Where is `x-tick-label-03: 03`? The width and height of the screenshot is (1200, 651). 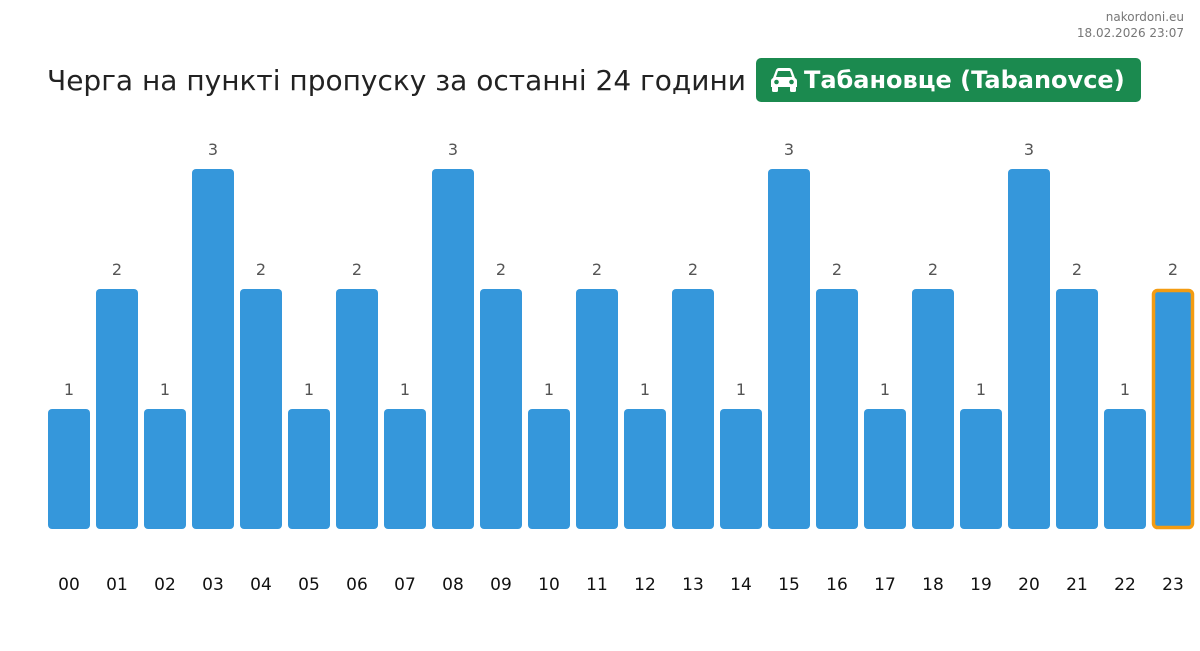
x-tick-label-03: 03 is located at coordinates (213, 585).